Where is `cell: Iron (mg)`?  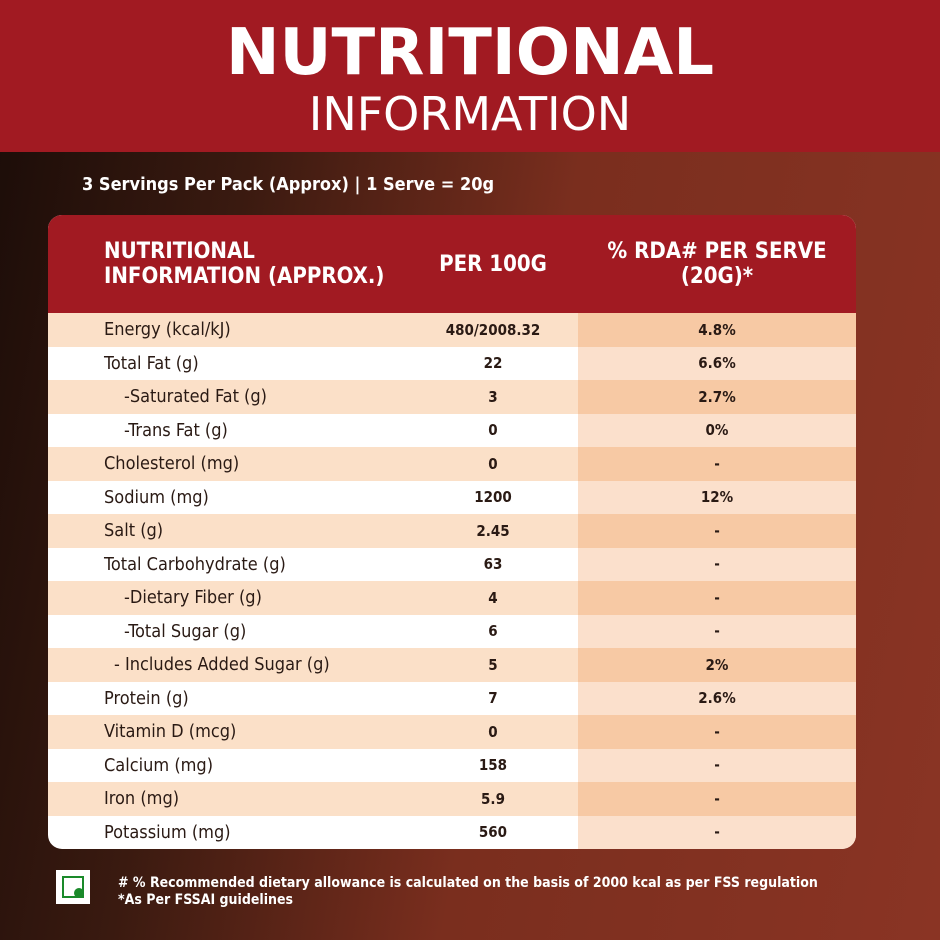 cell: Iron (mg) is located at coordinates (142, 799).